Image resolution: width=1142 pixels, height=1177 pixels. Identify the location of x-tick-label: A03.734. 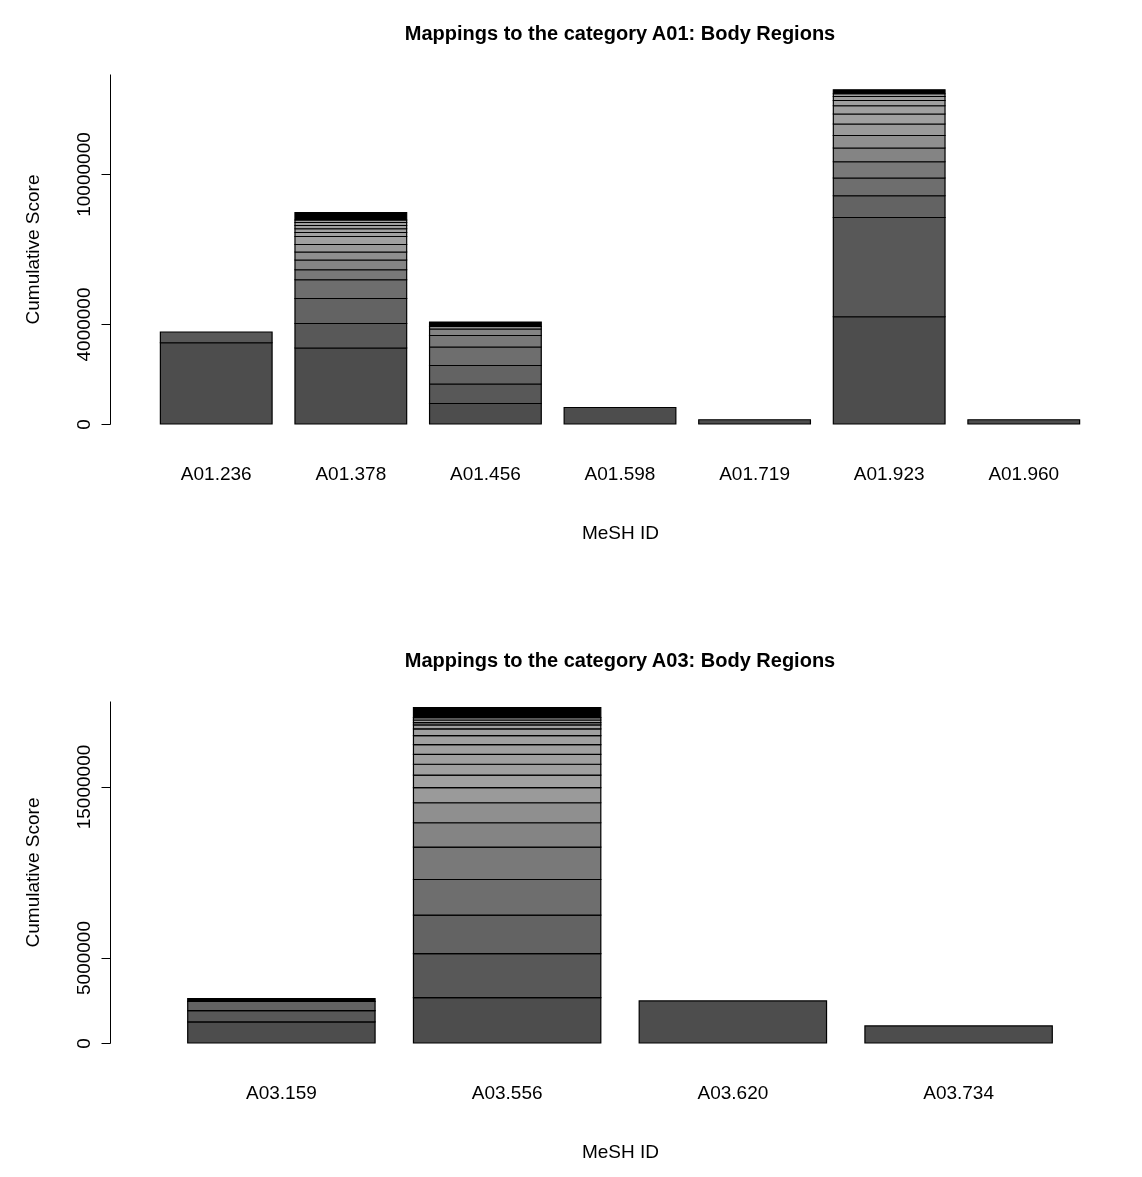
(959, 1092).